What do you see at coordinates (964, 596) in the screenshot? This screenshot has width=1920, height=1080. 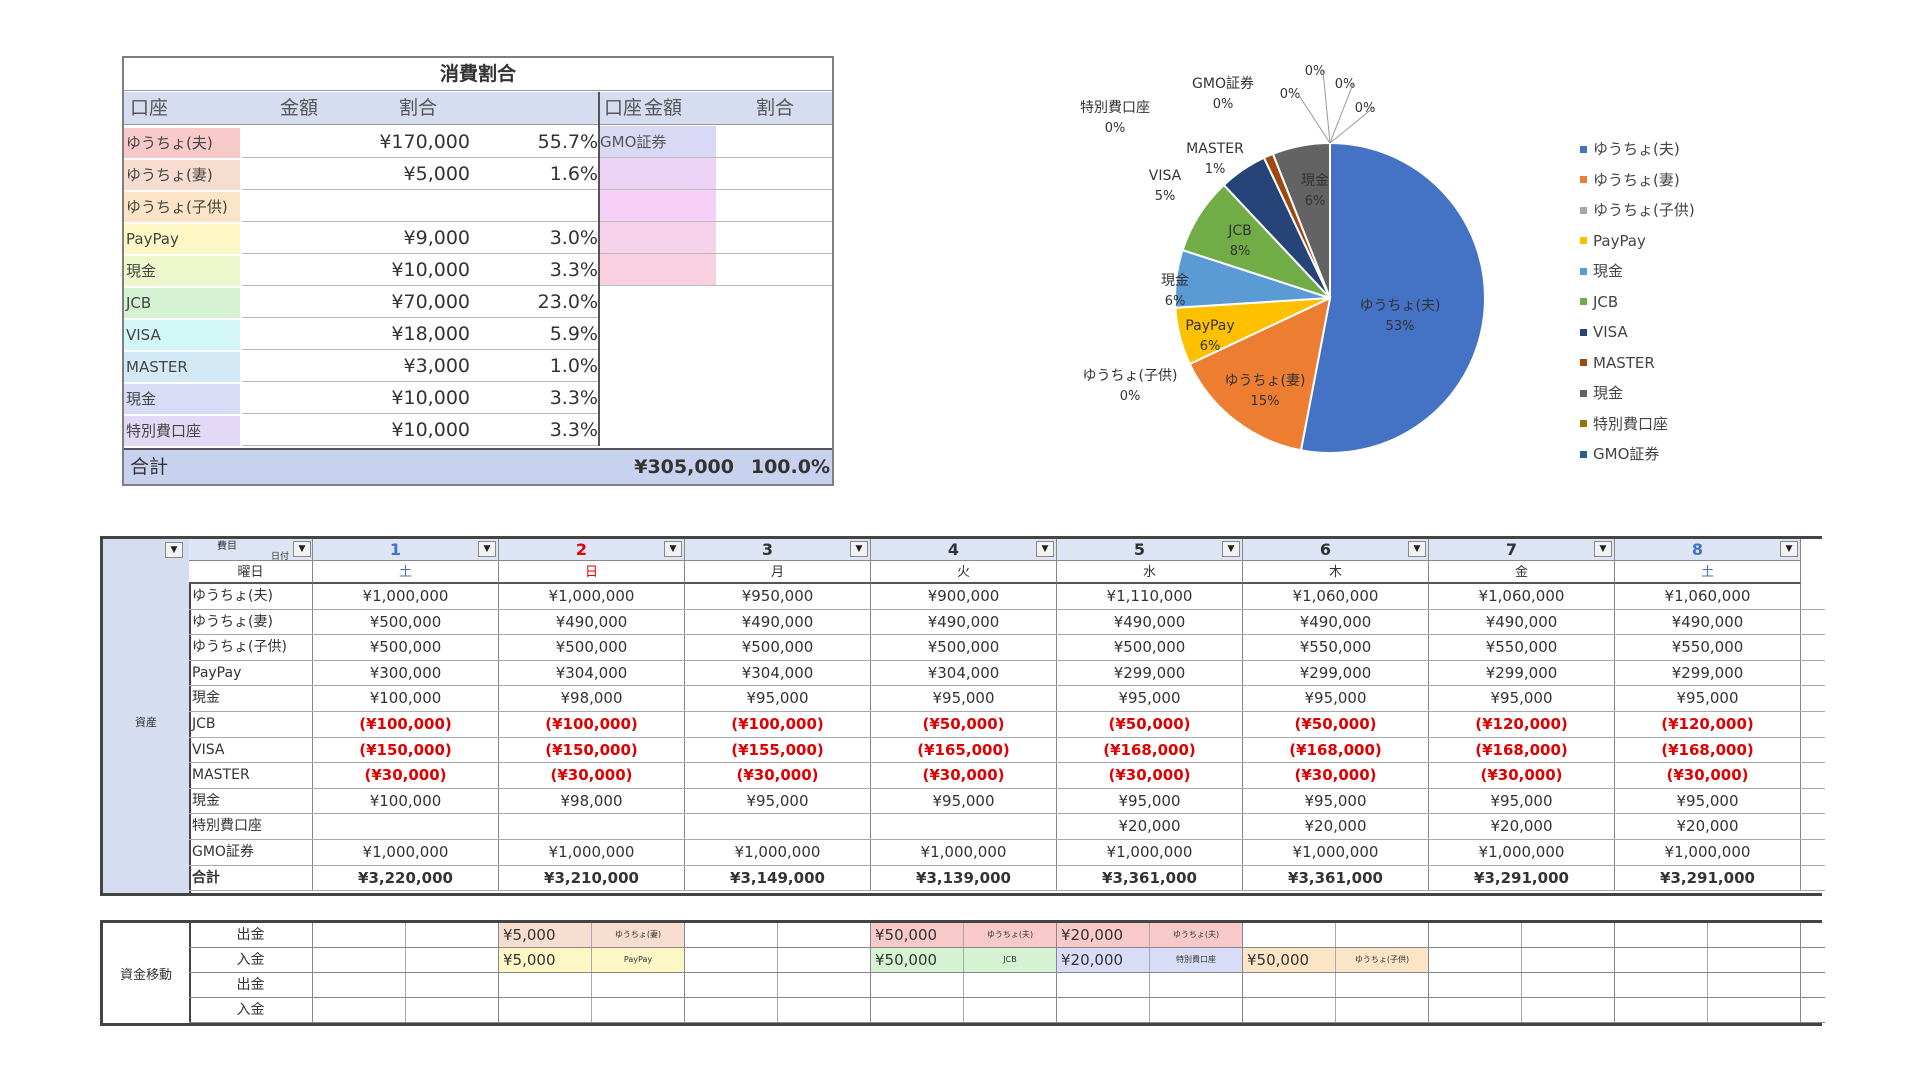 I see `asset-cell: ¥900,000` at bounding box center [964, 596].